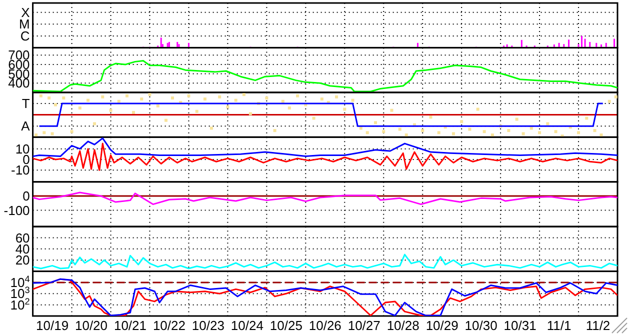 The width and height of the screenshot is (628, 334). I want to click on x-tick-label: 10/30, so click(481, 325).